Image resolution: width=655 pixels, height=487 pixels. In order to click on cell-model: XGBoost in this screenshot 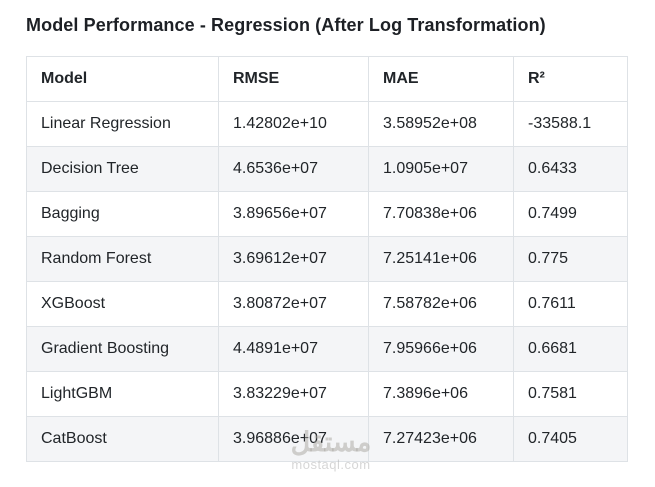, I will do `click(122, 304)`.